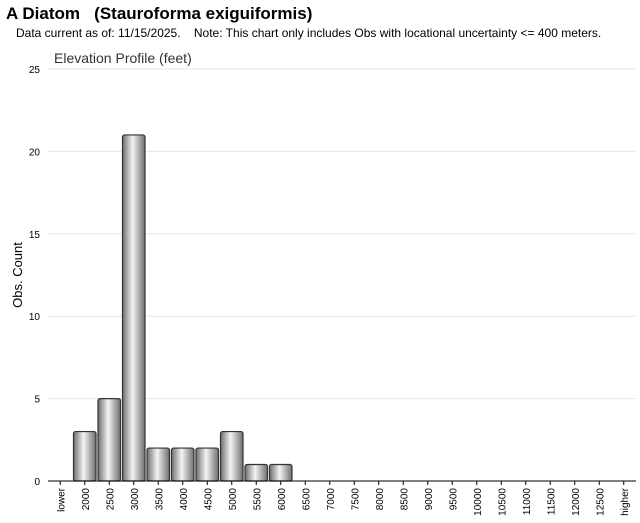 The height and width of the screenshot is (523, 640). Describe the element at coordinates (208, 499) in the screenshot. I see `x-tick-label: 4500` at that location.